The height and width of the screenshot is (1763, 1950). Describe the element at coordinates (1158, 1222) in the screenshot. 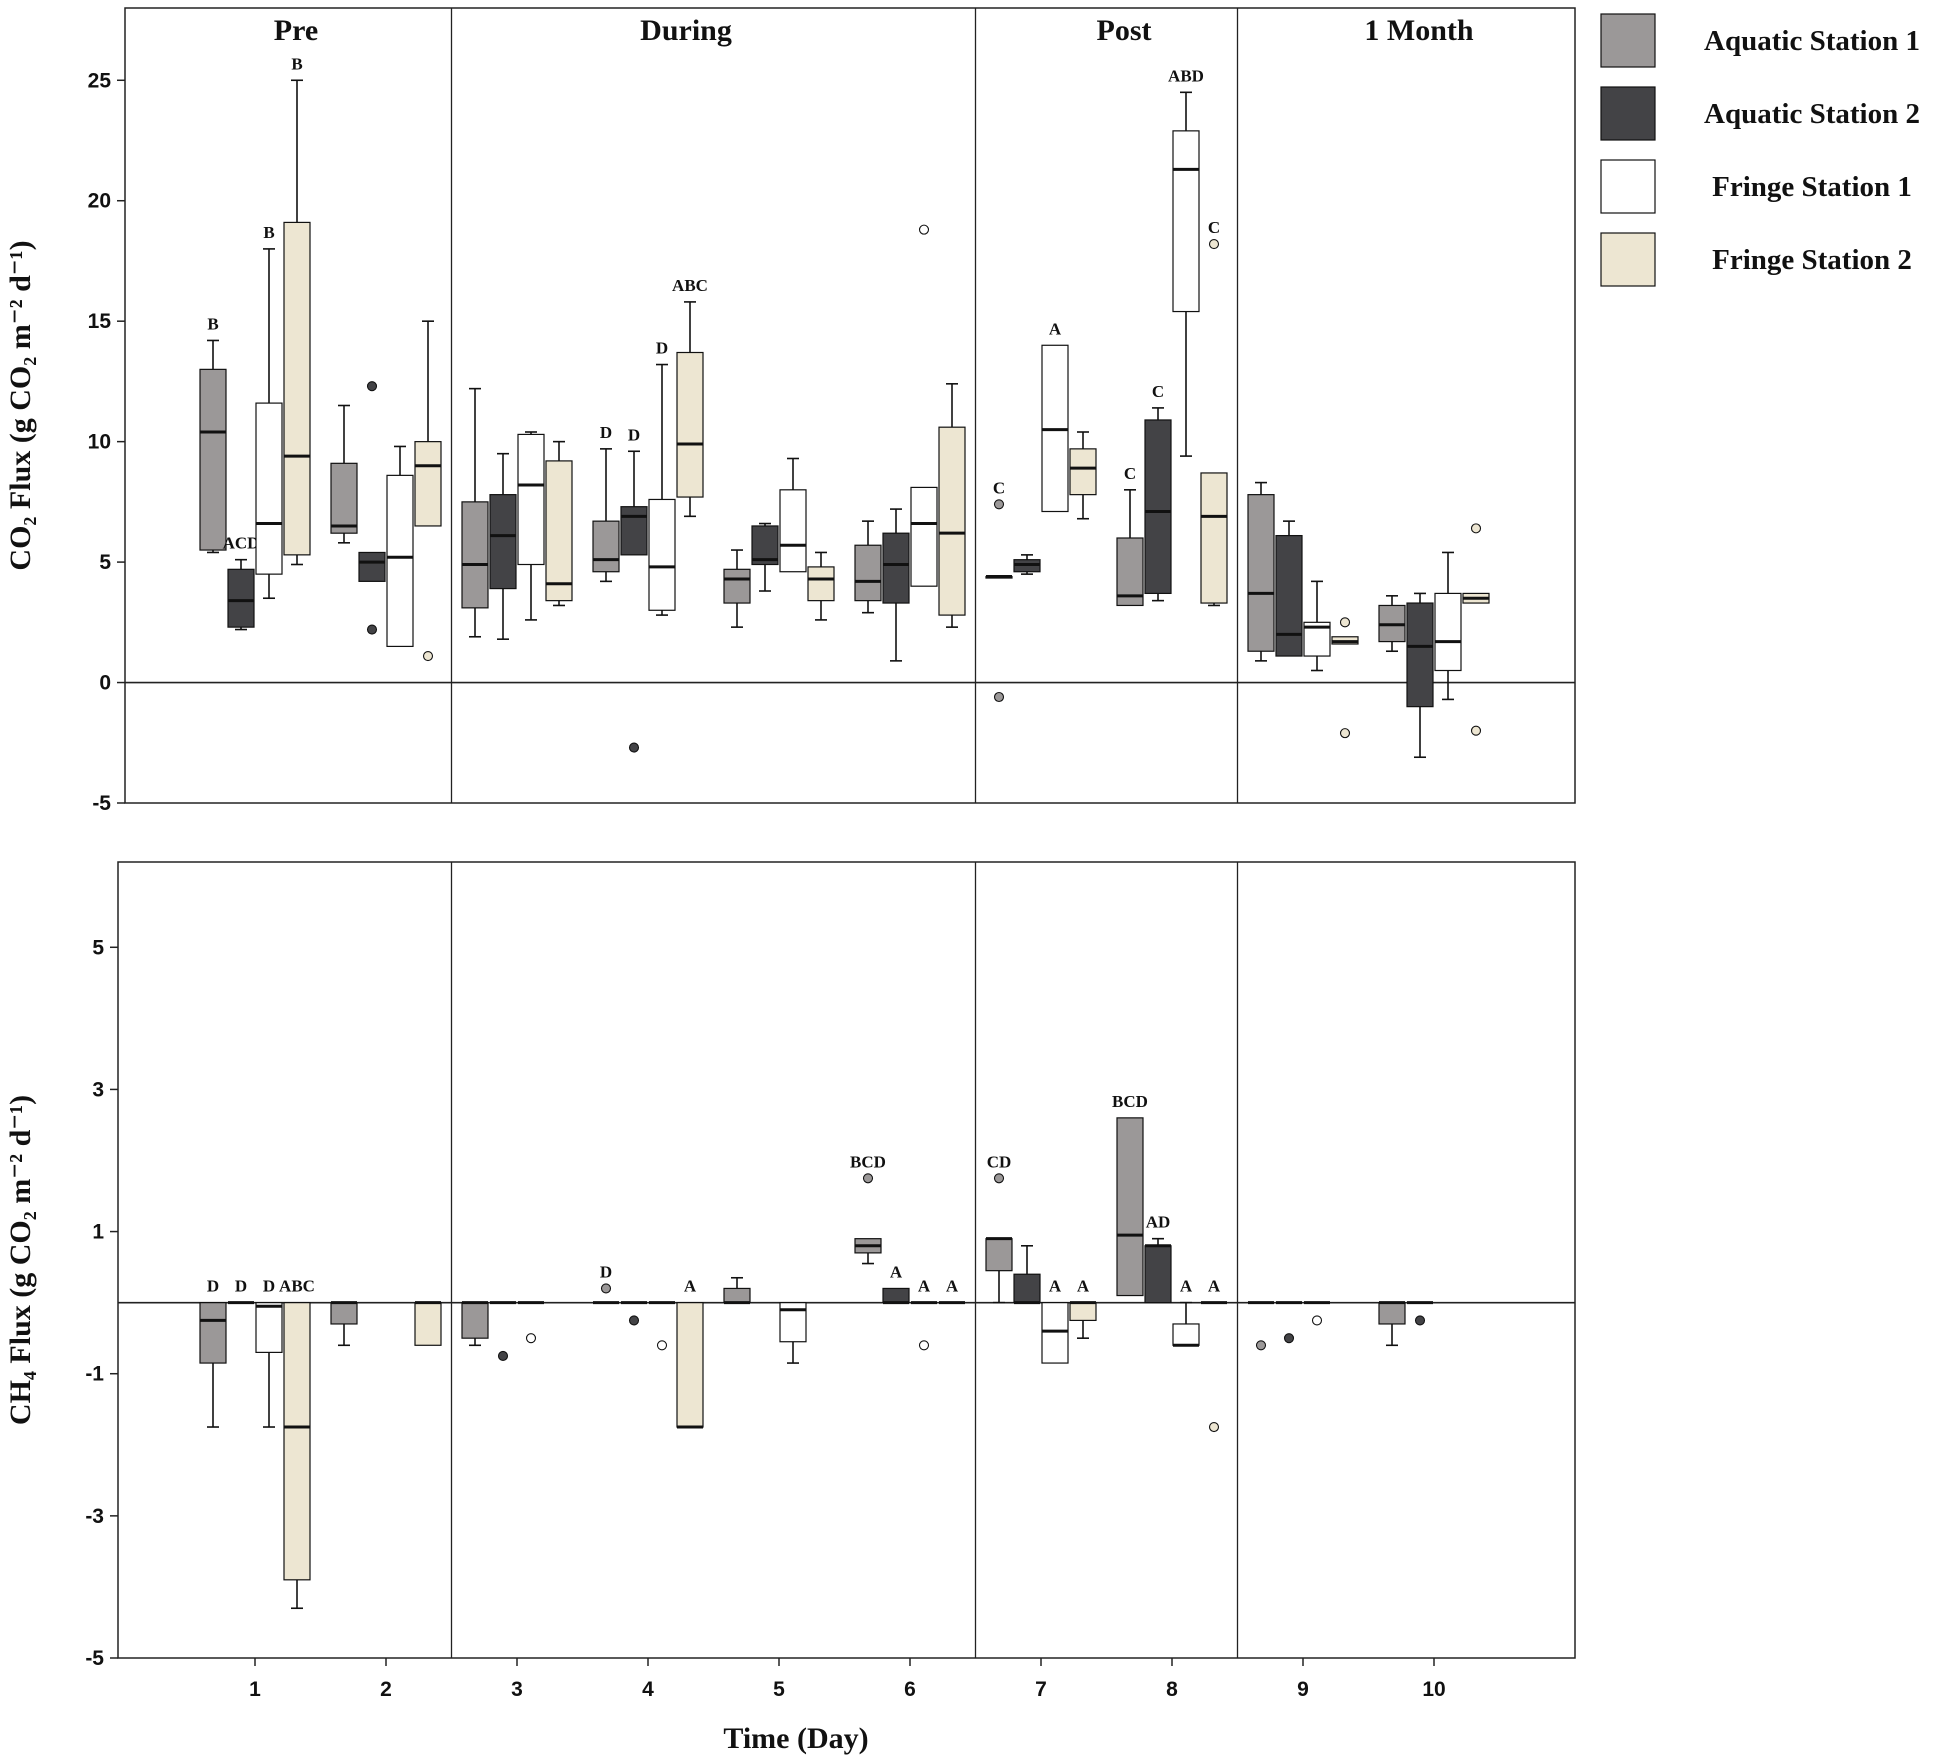

I see `significance-letter: AD` at that location.